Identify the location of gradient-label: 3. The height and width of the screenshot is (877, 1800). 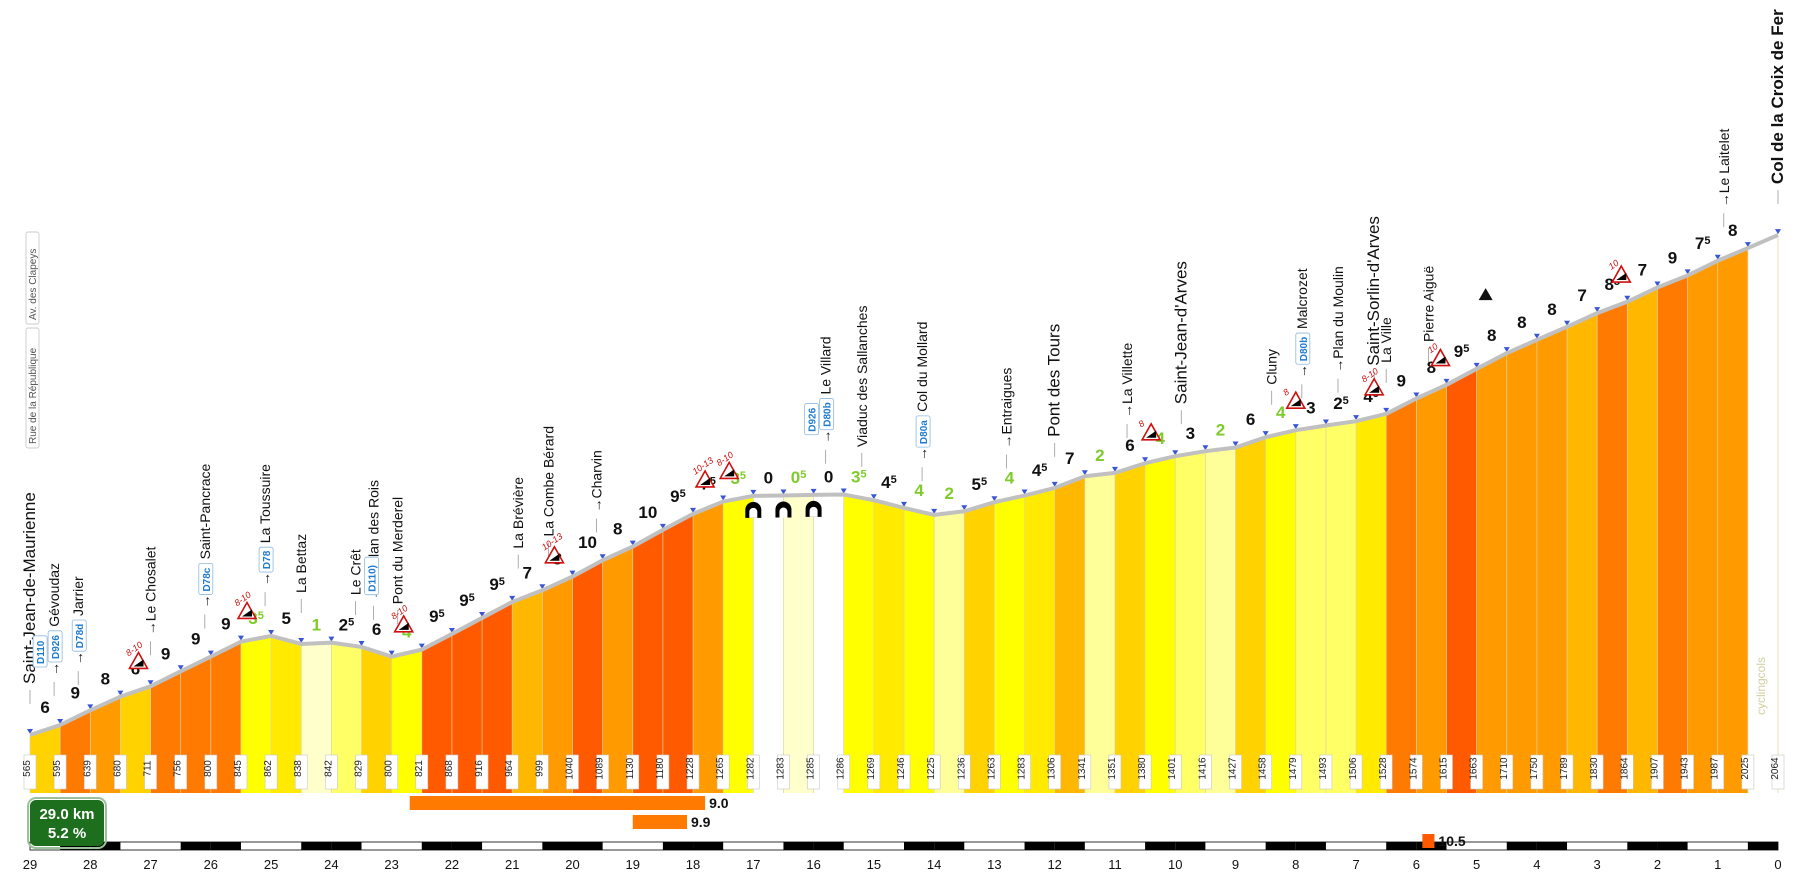
(1310, 408).